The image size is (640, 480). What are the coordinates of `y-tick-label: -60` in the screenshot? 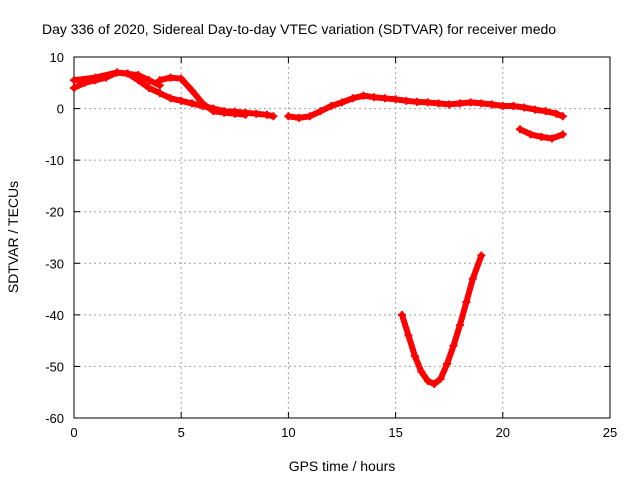 It's located at (54, 418).